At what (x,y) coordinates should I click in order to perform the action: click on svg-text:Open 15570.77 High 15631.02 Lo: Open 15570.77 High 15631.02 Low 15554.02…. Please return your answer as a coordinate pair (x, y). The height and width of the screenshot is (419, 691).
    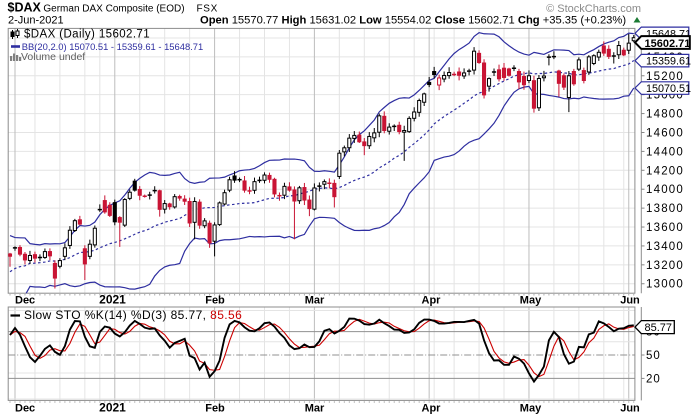
    Looking at the image, I should click on (413, 21).